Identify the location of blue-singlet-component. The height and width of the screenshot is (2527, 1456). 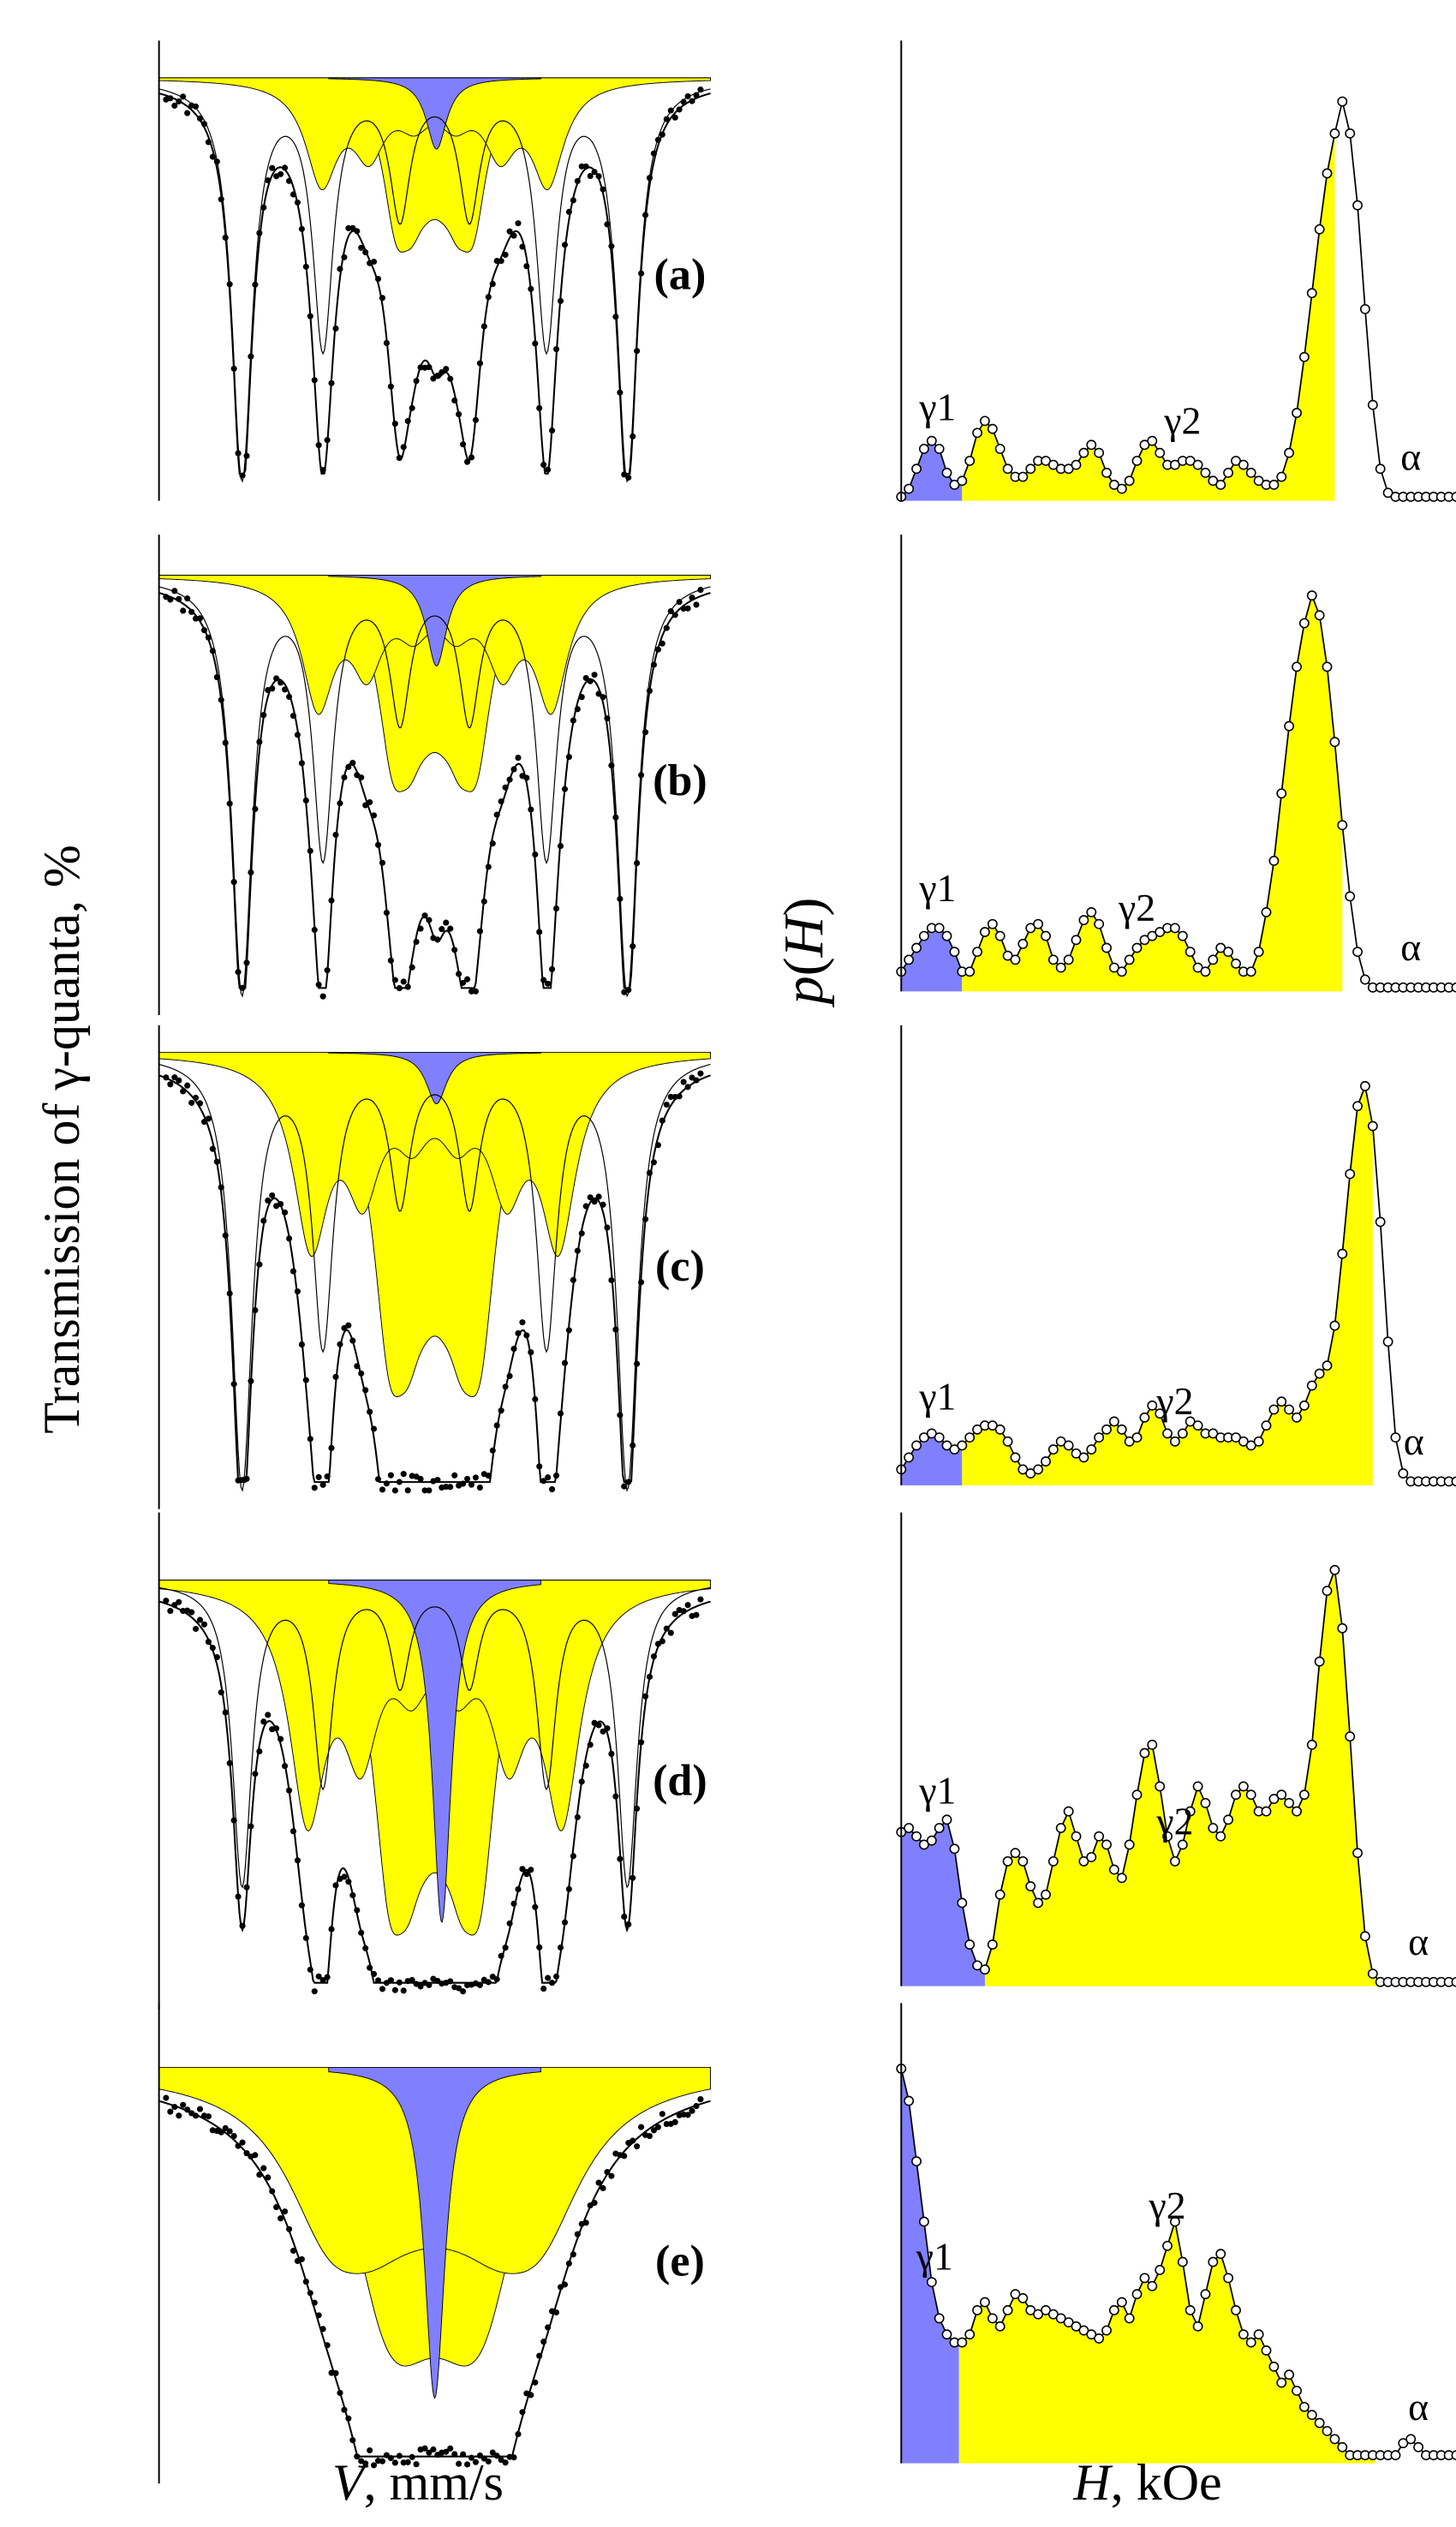
(434, 1078).